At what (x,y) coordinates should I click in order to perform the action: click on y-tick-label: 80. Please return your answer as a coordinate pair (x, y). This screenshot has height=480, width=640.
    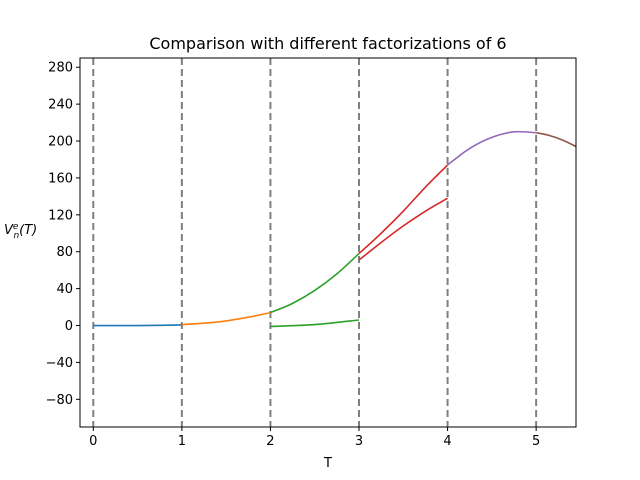
    Looking at the image, I should click on (64, 252).